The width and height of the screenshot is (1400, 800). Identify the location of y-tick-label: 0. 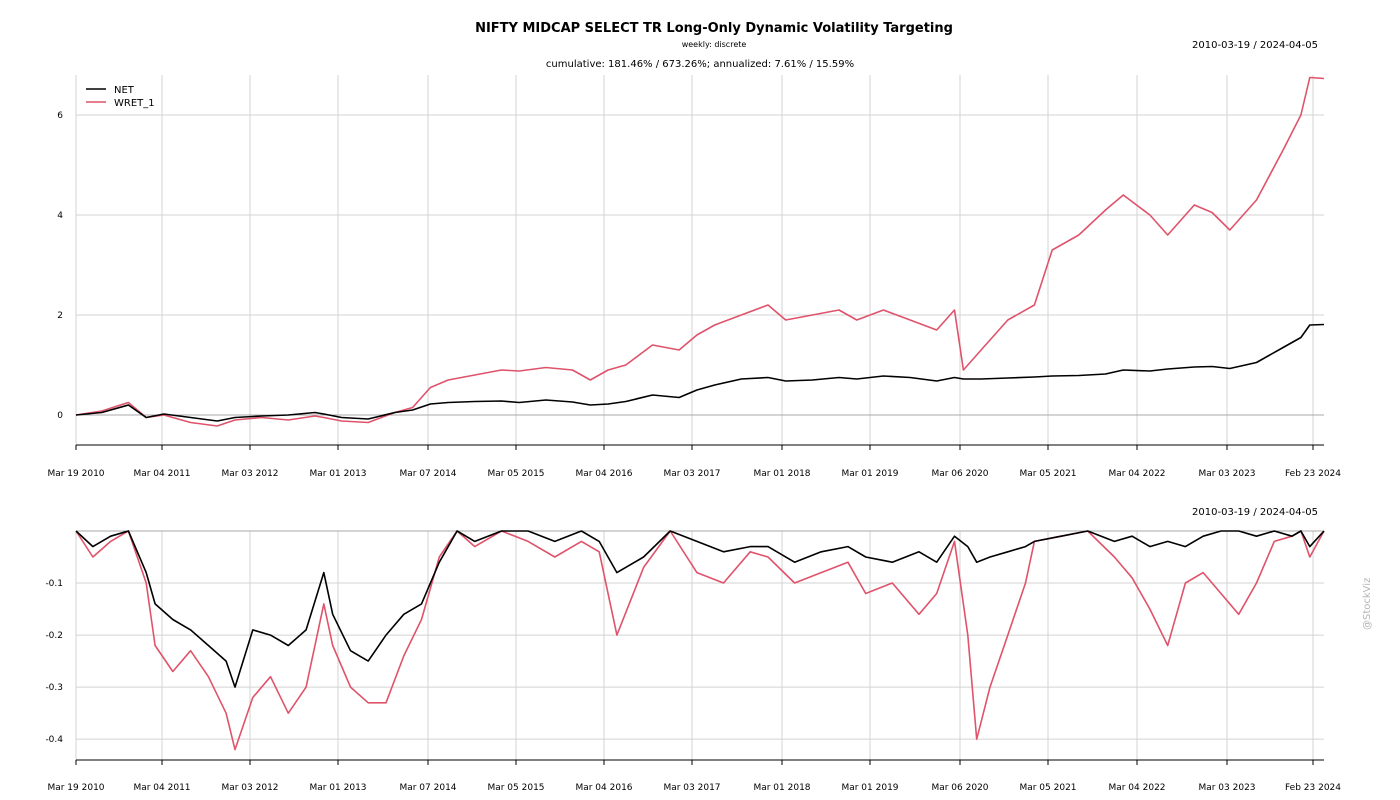
(60, 416).